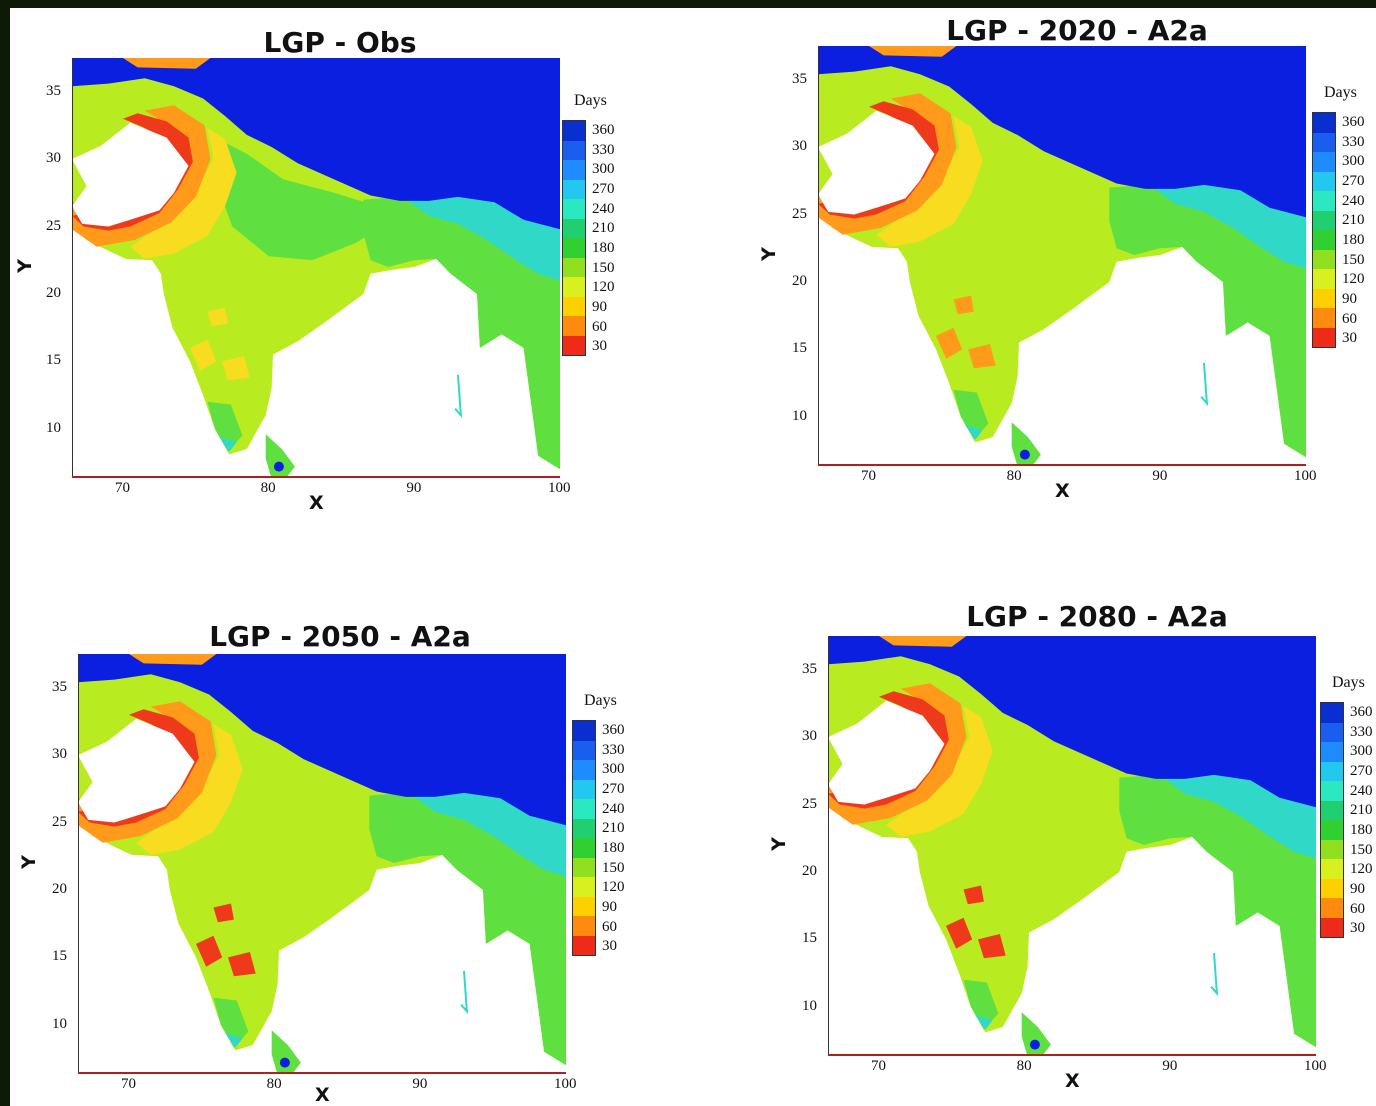 The image size is (1376, 1106). What do you see at coordinates (316, 267) in the screenshot?
I see `map-area` at bounding box center [316, 267].